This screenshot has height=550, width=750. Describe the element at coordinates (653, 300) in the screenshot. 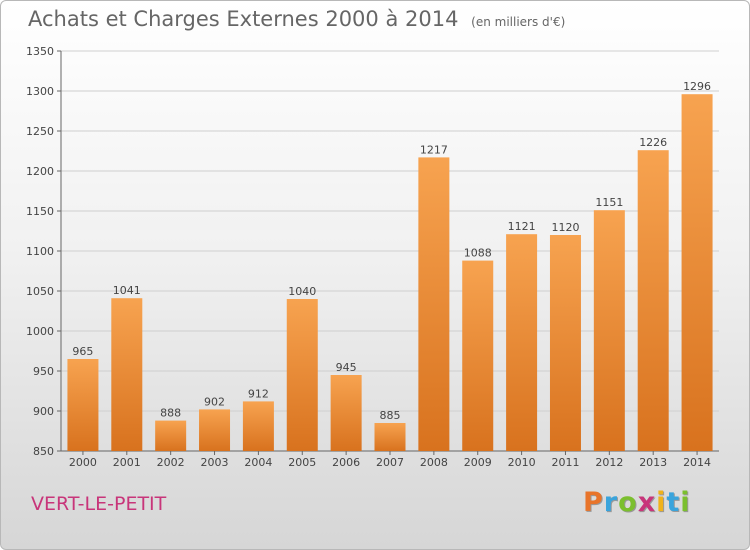

I see `bar-2013` at that location.